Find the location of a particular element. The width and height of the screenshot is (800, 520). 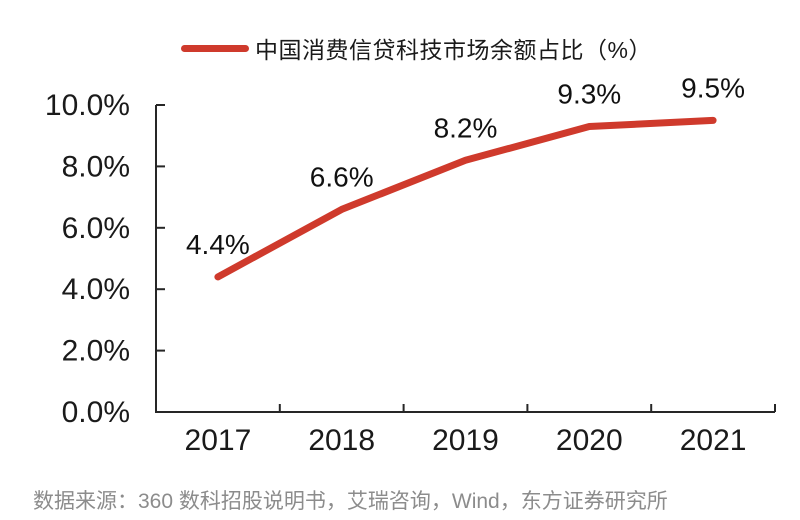

data-point-label: 6.6% is located at coordinates (342, 176).